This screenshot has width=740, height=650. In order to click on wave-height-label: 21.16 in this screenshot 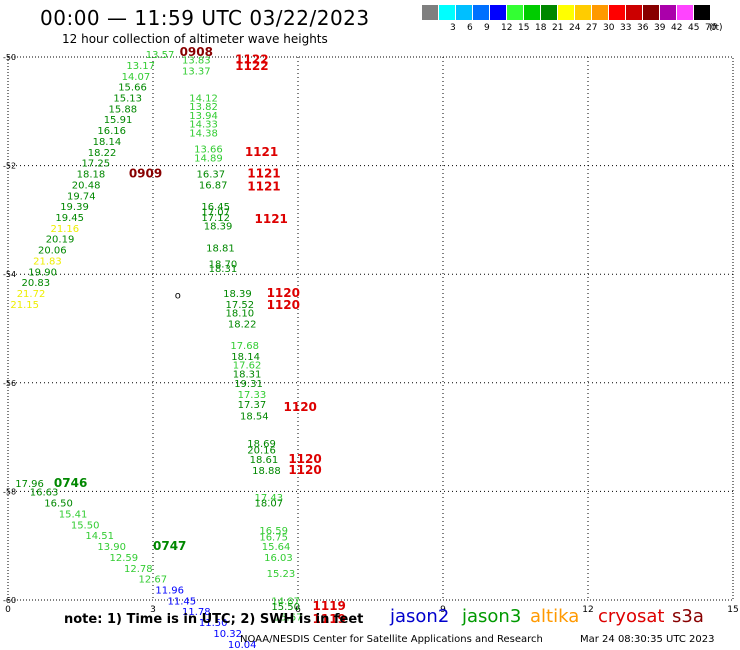, I will do `click(65, 229)`.